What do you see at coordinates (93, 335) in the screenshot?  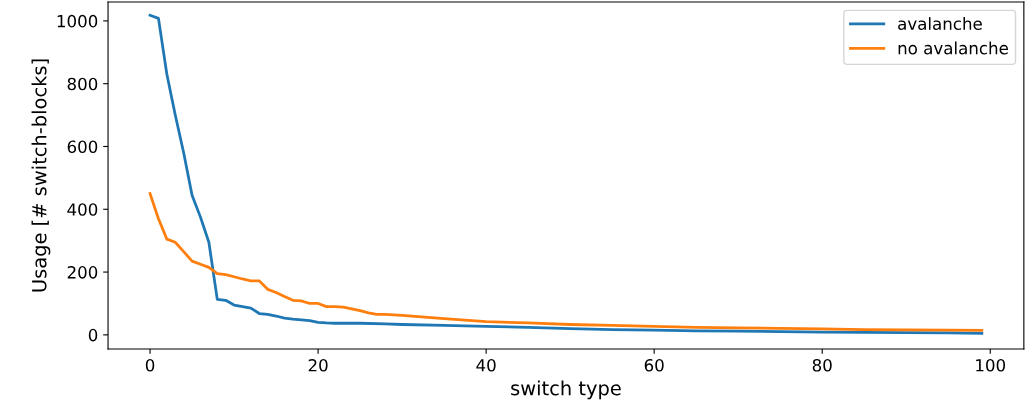 I see `y-tick-label: 0` at bounding box center [93, 335].